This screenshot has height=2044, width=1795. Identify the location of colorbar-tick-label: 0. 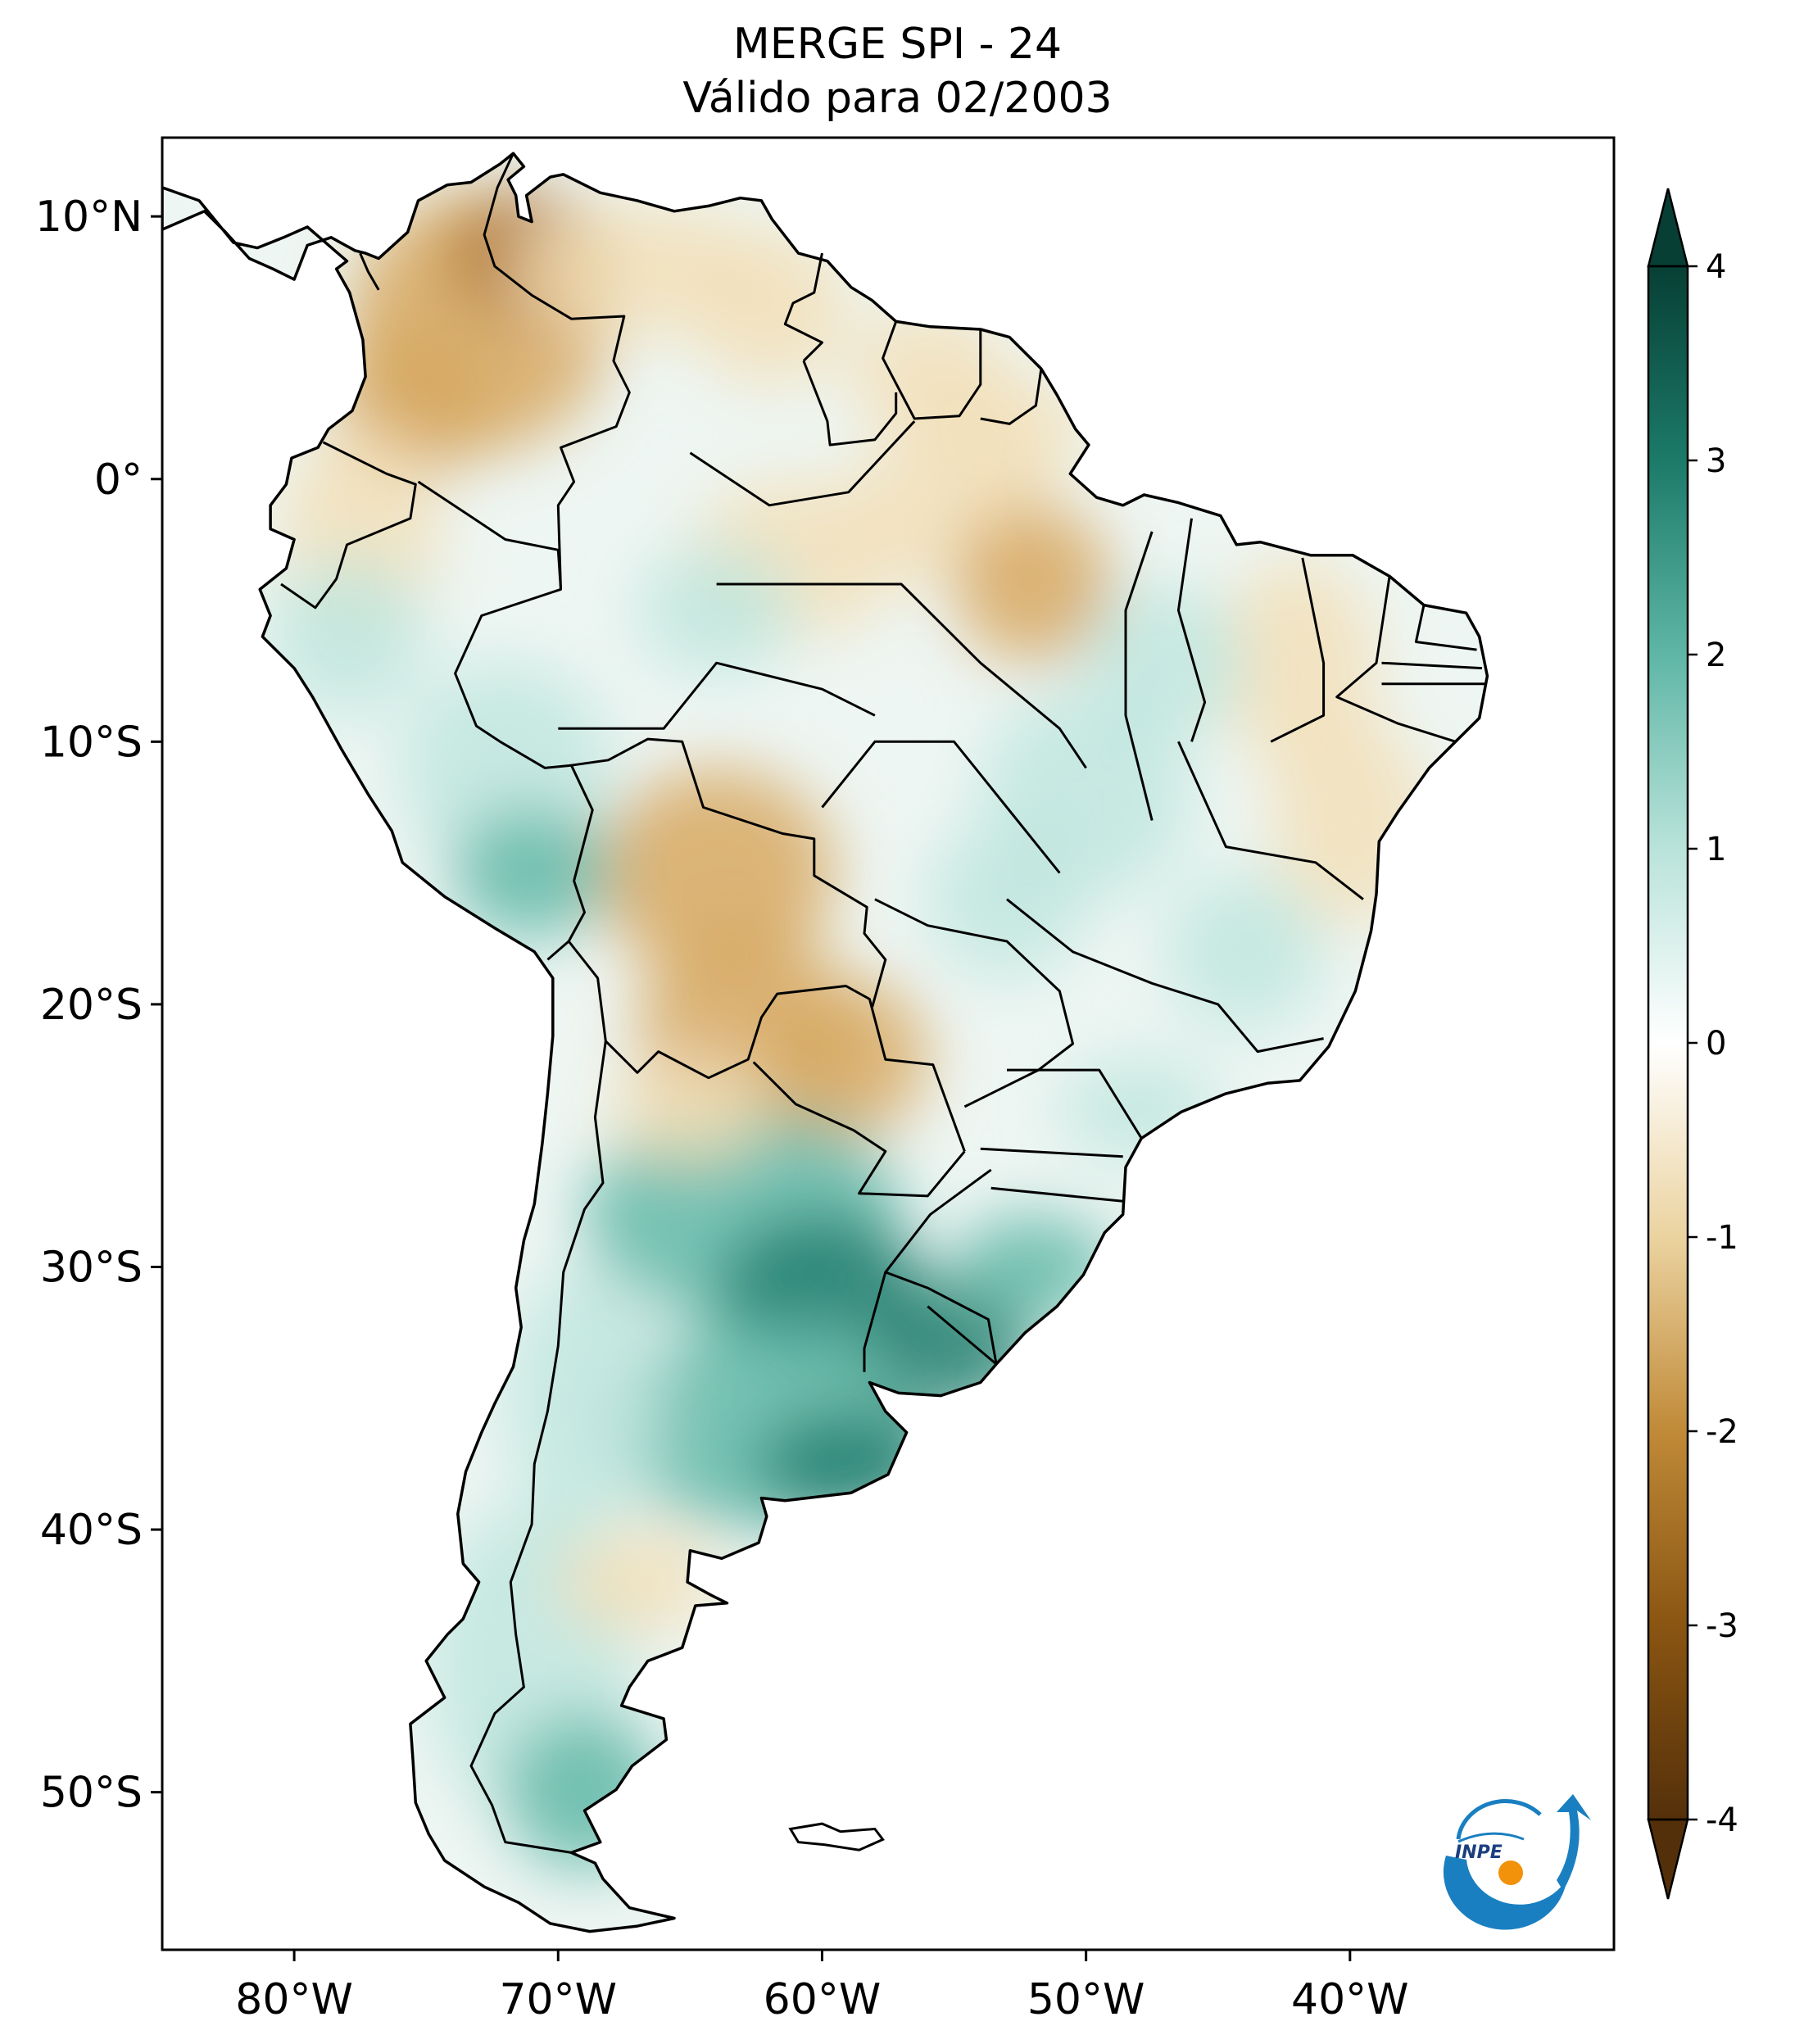
(1716, 1044).